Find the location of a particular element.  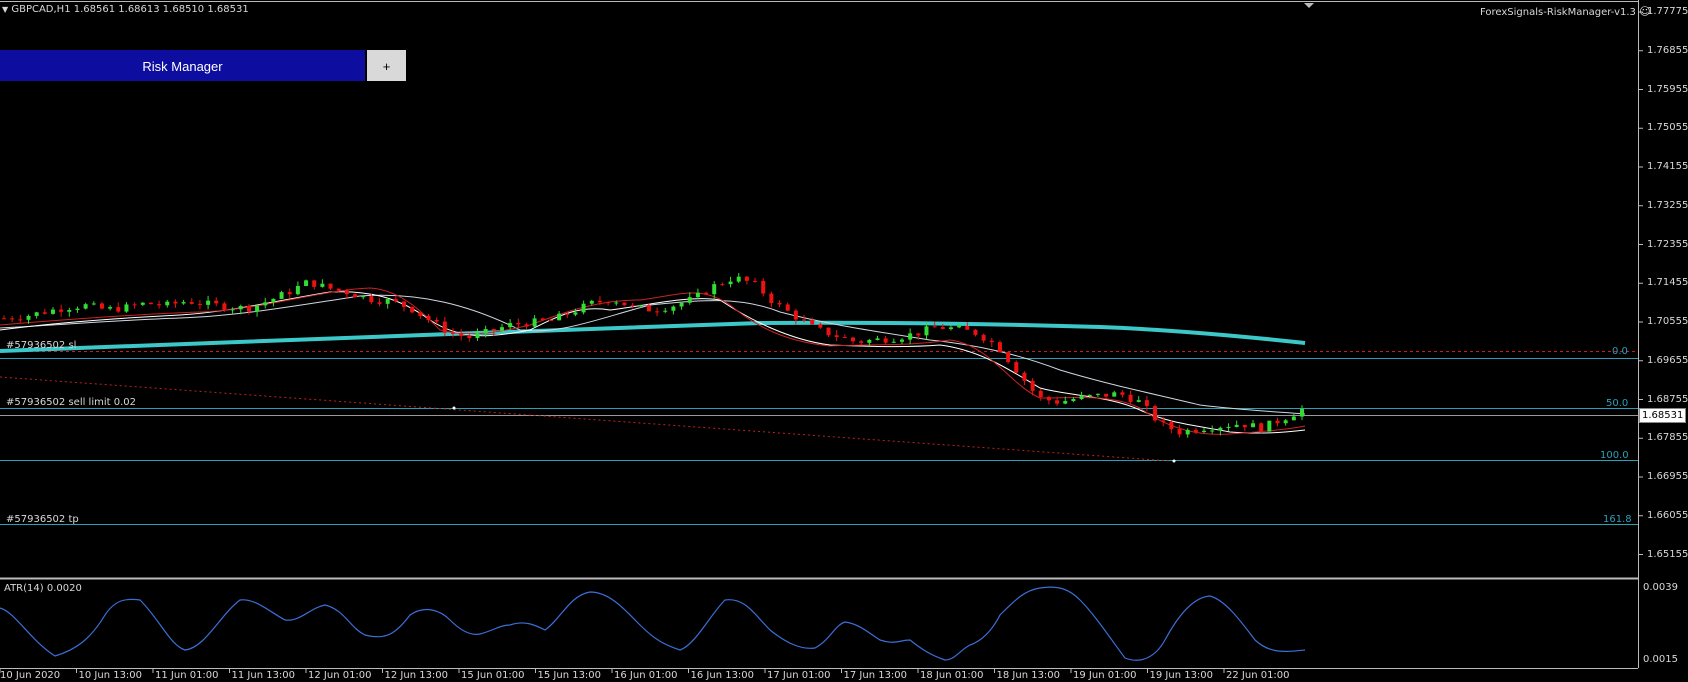

price-tick-label: 1.67855 is located at coordinates (1667, 438).